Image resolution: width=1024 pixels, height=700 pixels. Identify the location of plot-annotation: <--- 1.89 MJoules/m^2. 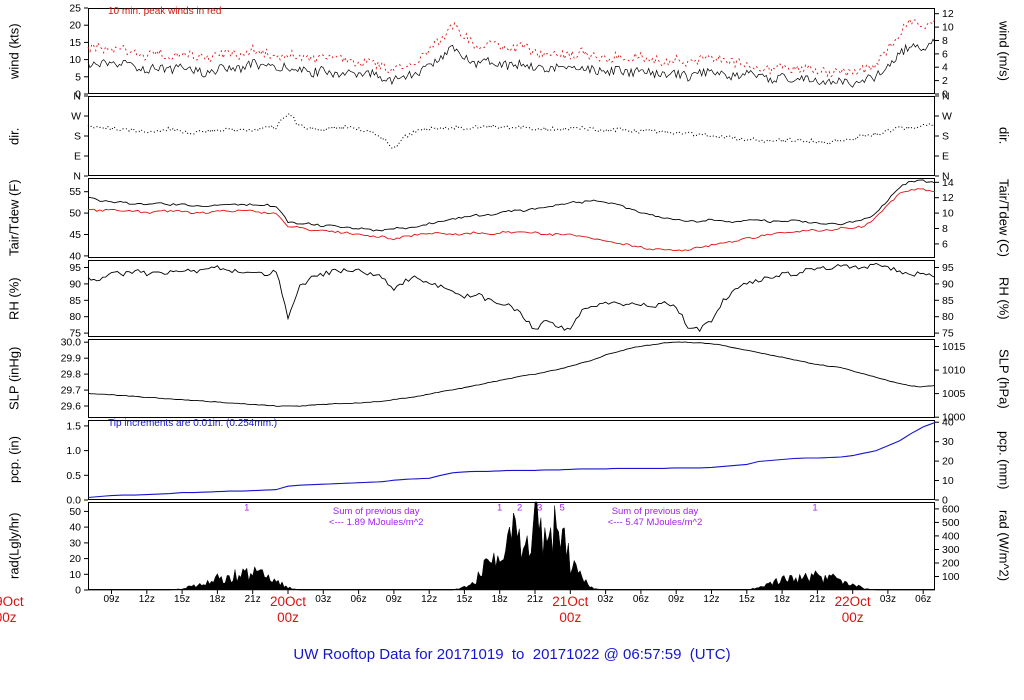
(376, 522).